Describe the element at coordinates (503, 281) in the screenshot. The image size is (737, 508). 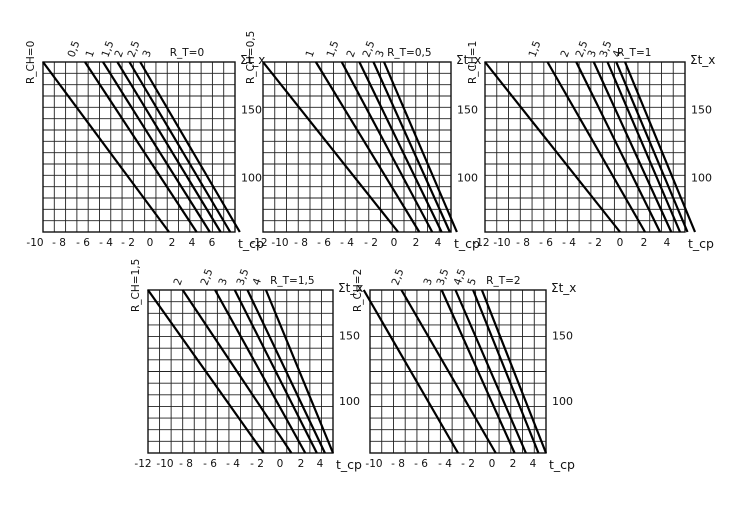
I see `rt-label: R_T=2` at that location.